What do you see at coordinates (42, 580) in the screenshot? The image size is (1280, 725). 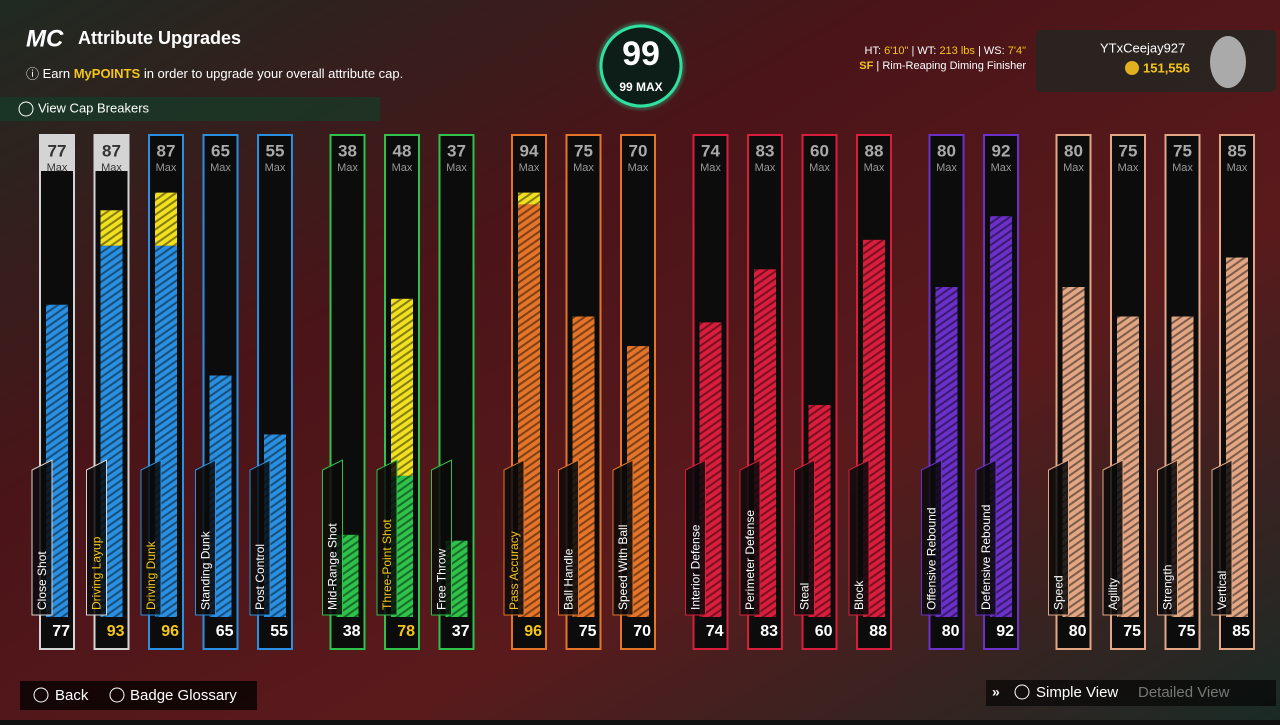 I see `attribute-name: Close Shot` at bounding box center [42, 580].